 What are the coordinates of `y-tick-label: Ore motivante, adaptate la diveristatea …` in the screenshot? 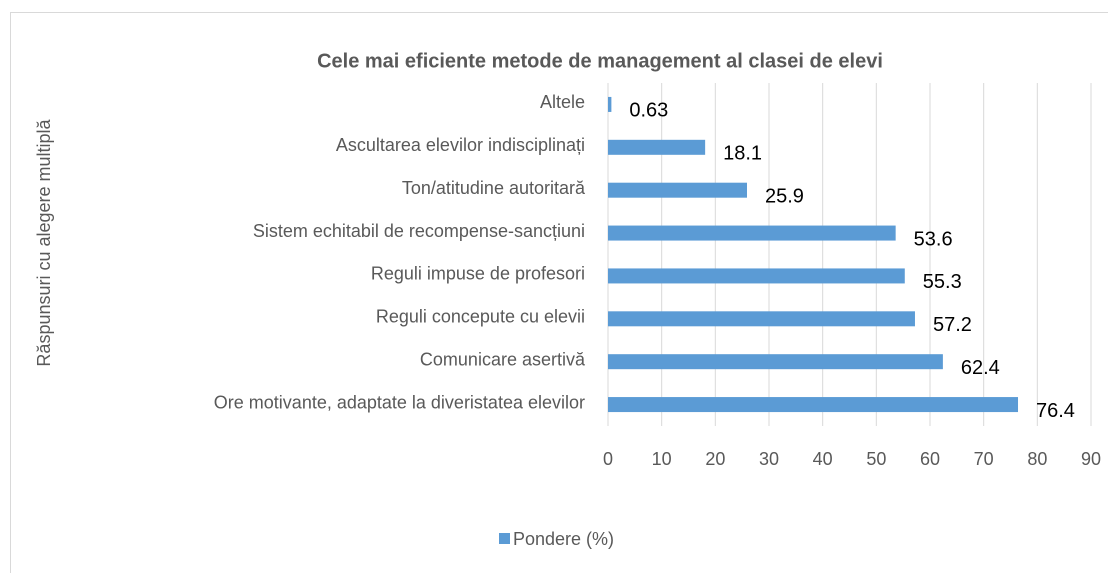 It's located at (399, 402).